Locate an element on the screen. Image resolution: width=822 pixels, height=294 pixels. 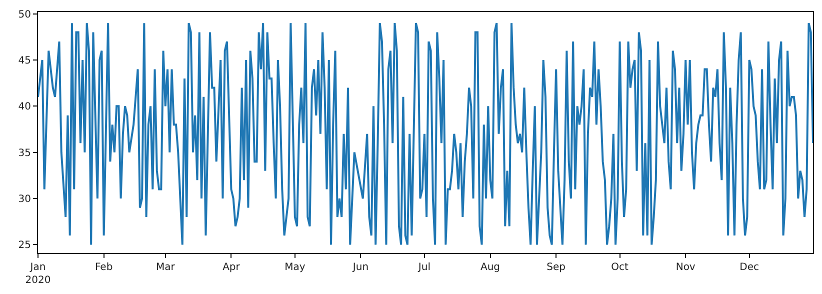
x-tick-label: Feb is located at coordinates (103, 267).